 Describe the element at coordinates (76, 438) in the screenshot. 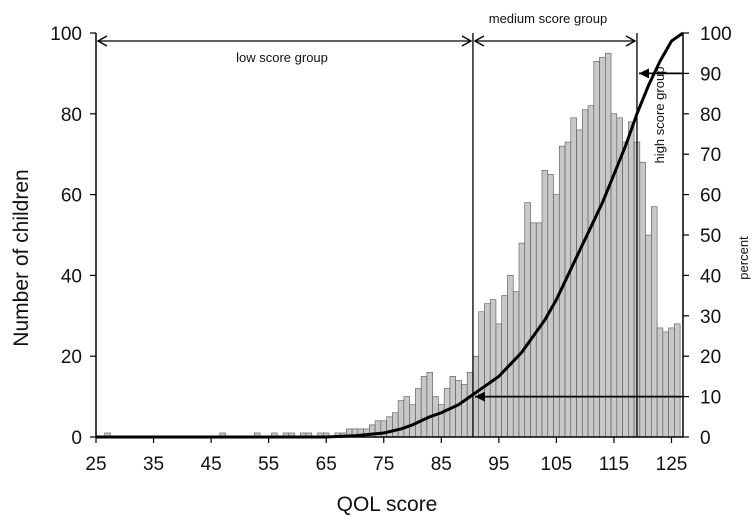

I see `y-tick-label: 0` at that location.